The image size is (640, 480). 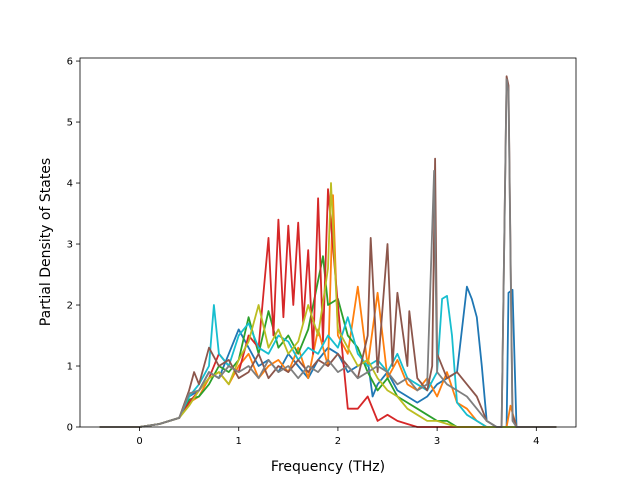 What do you see at coordinates (139, 441) in the screenshot?
I see `x-tick-label: 0` at bounding box center [139, 441].